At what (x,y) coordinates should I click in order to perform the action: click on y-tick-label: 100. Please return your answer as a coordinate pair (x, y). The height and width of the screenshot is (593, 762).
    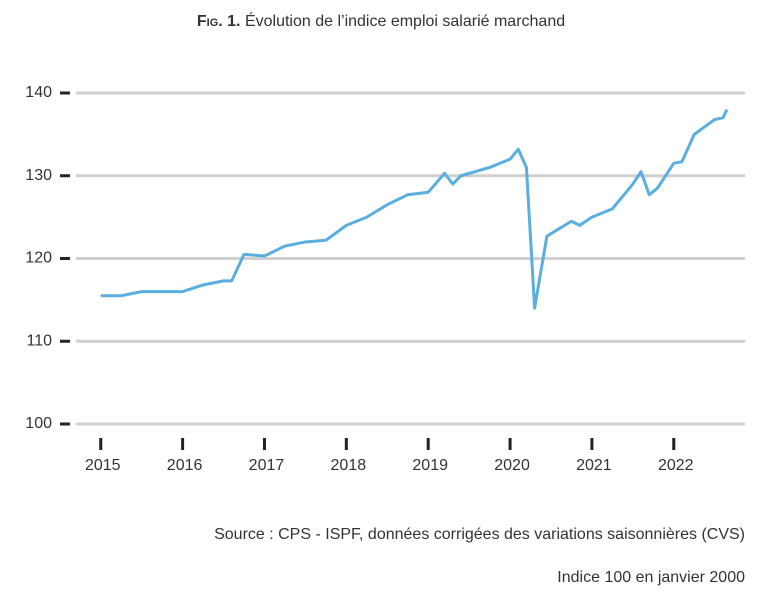
    Looking at the image, I should click on (38, 423).